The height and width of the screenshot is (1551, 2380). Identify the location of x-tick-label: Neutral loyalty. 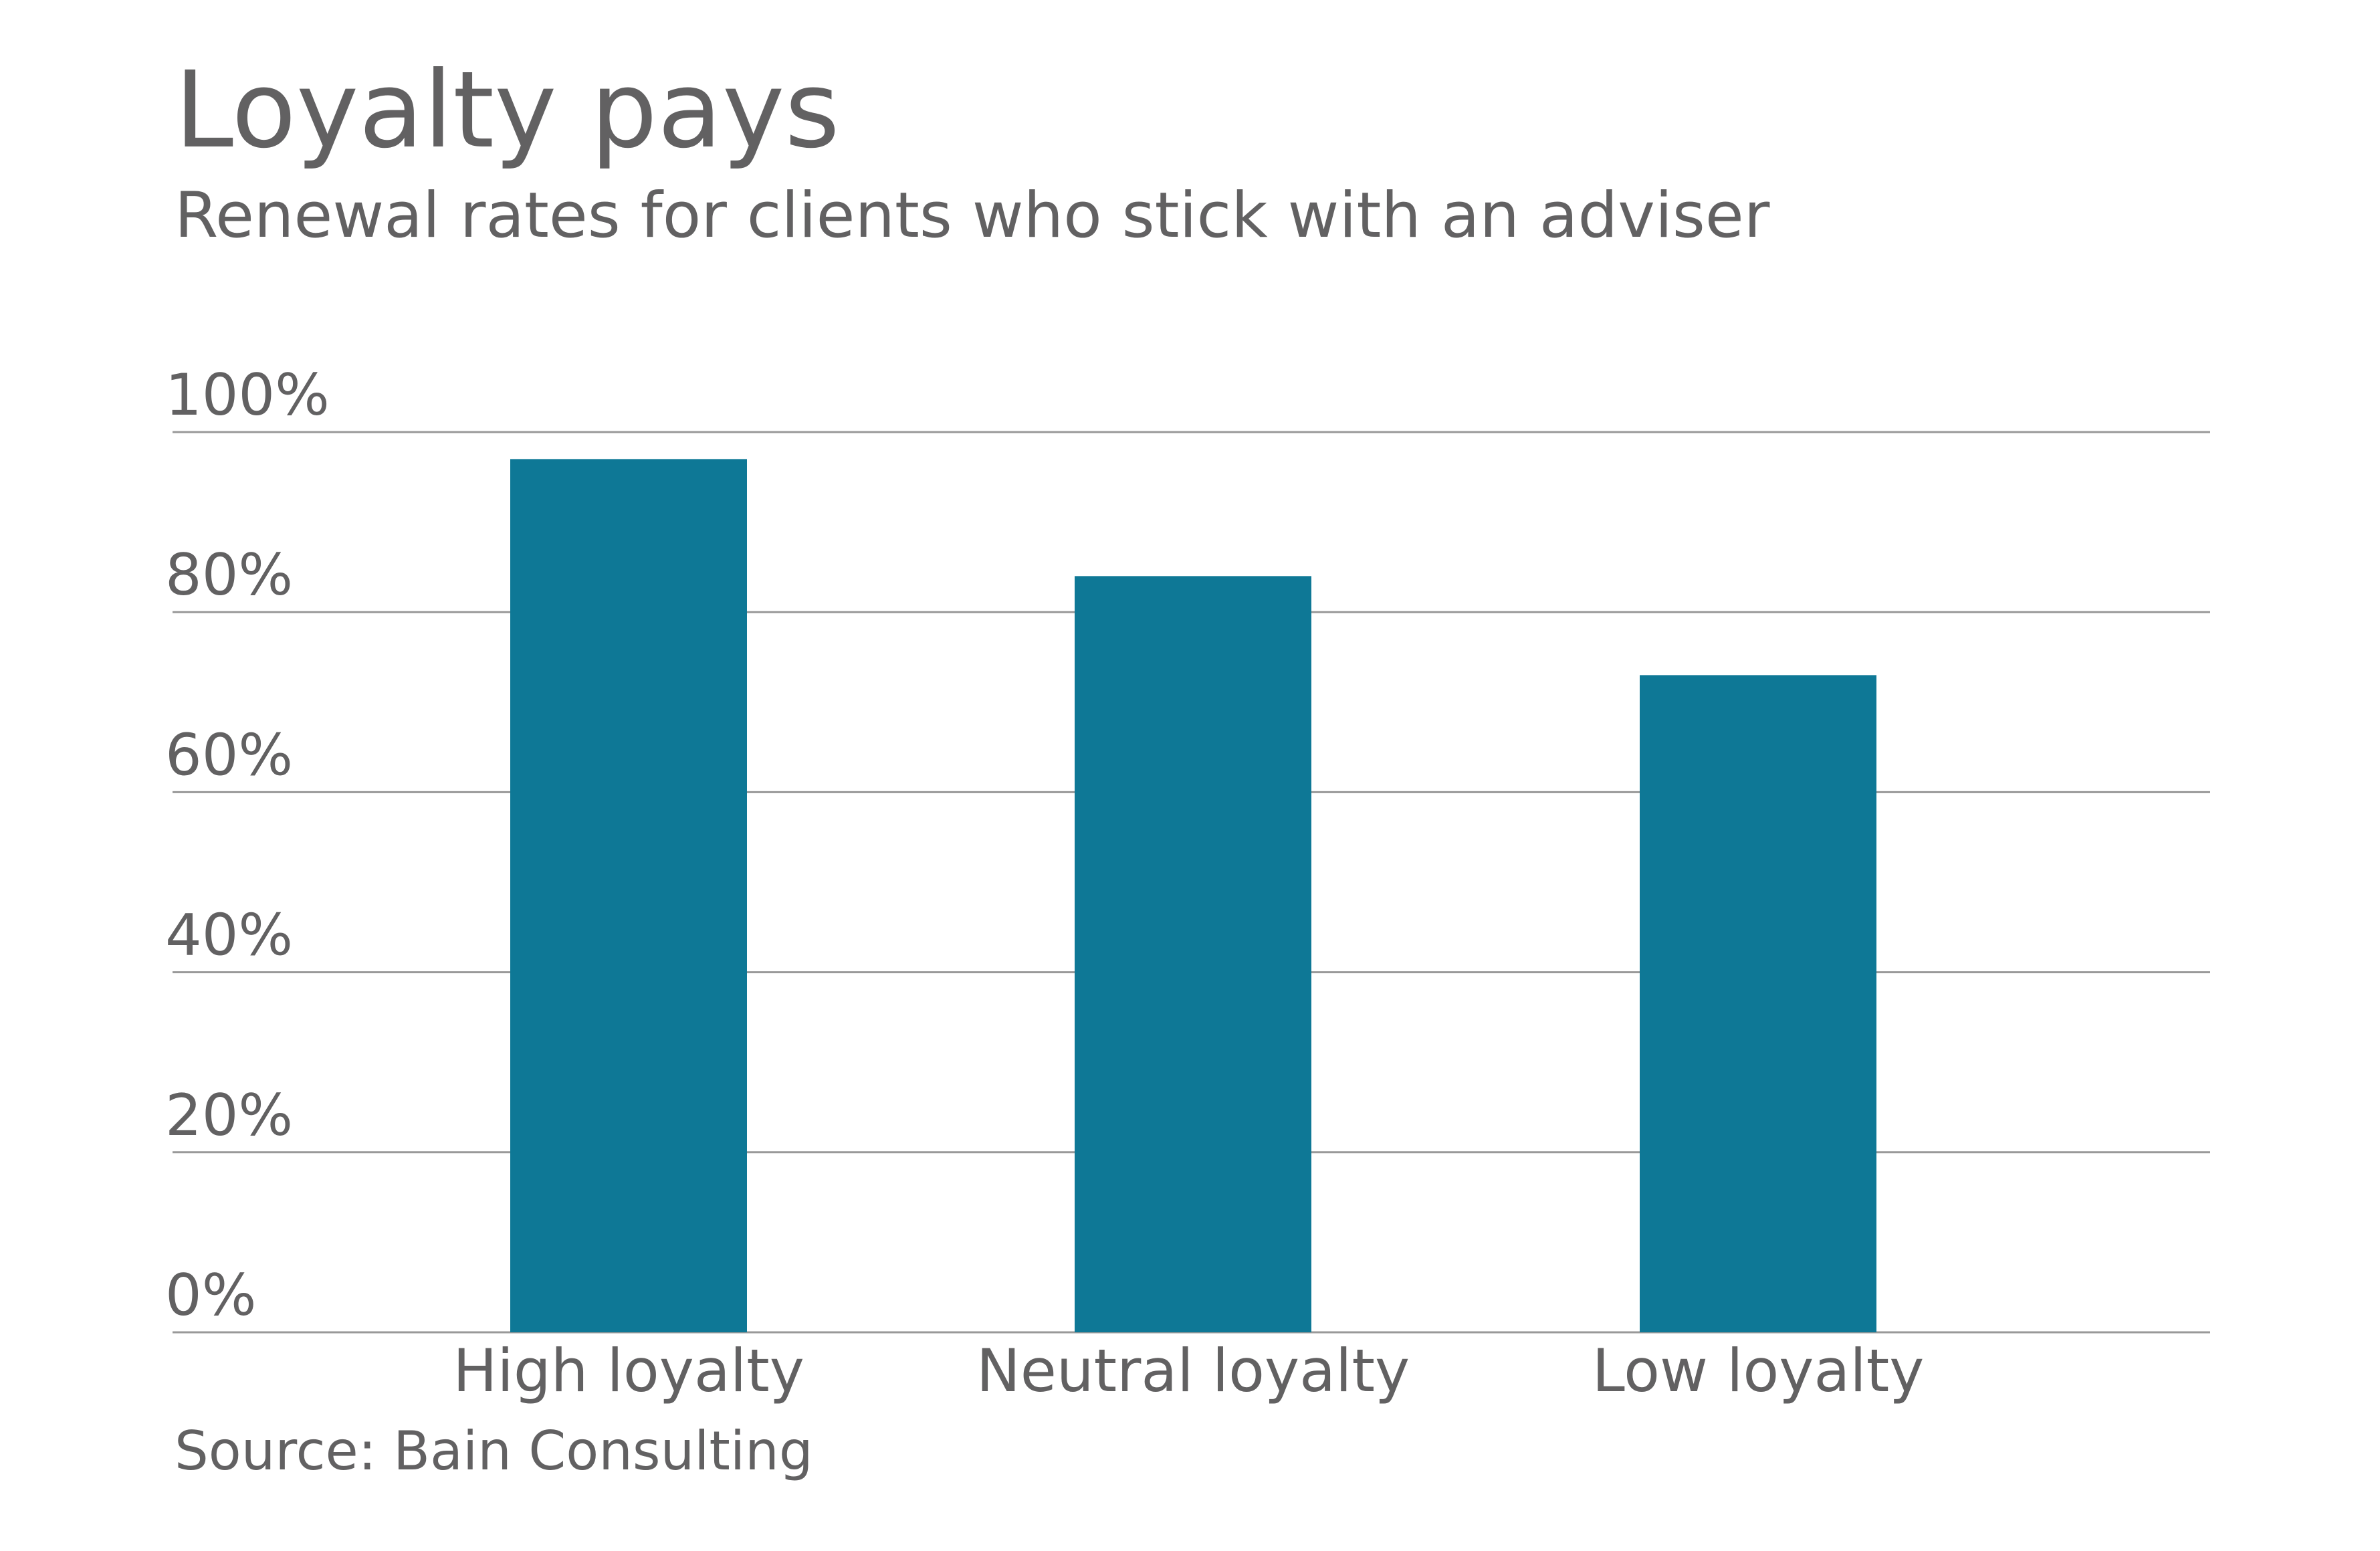
(1193, 1370).